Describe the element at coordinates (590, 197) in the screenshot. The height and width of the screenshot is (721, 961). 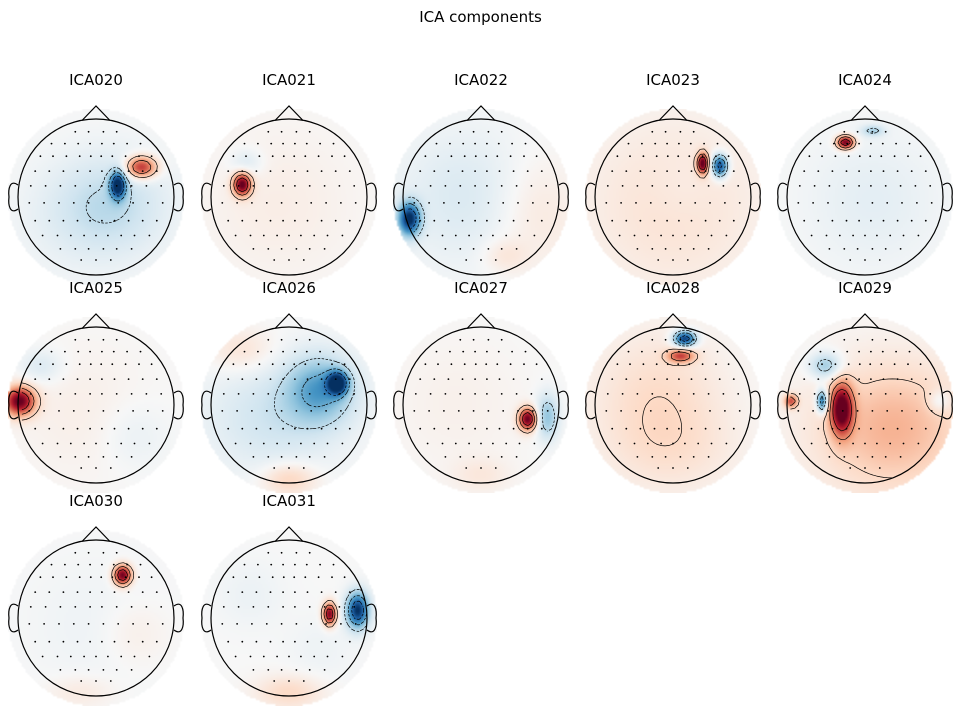
I see `left-ear-outline` at that location.